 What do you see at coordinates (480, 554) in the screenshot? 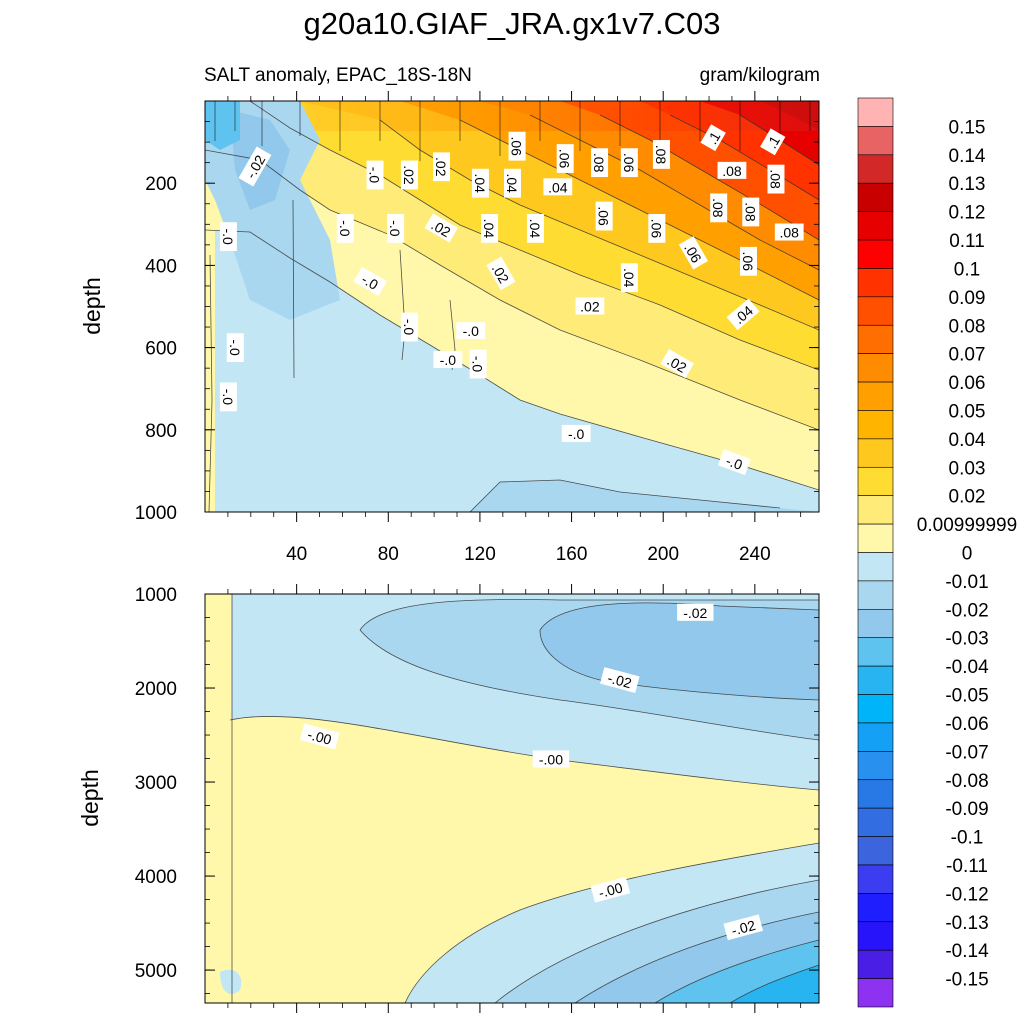
I see `xtick-label: 120` at bounding box center [480, 554].